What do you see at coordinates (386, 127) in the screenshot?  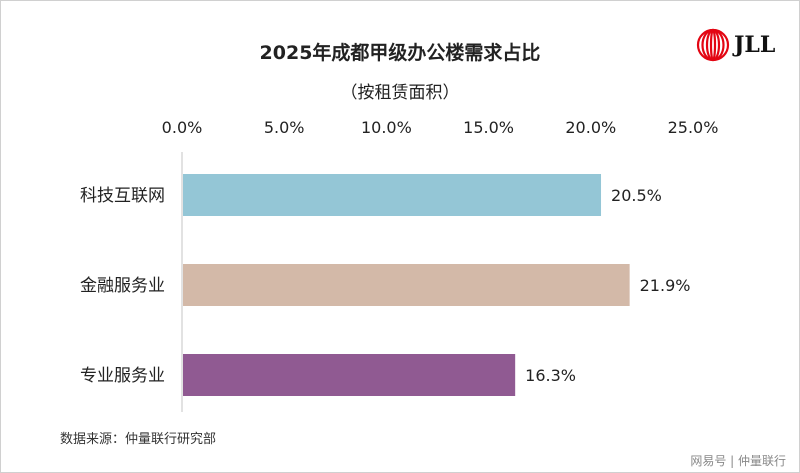 I see `x-tick-label: 10.0%` at bounding box center [386, 127].